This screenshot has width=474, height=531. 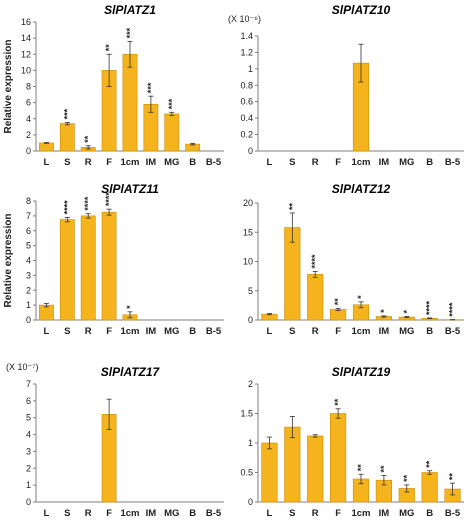 What do you see at coordinates (246, 85) in the screenshot?
I see `y-tick-label: 0.8` at bounding box center [246, 85].